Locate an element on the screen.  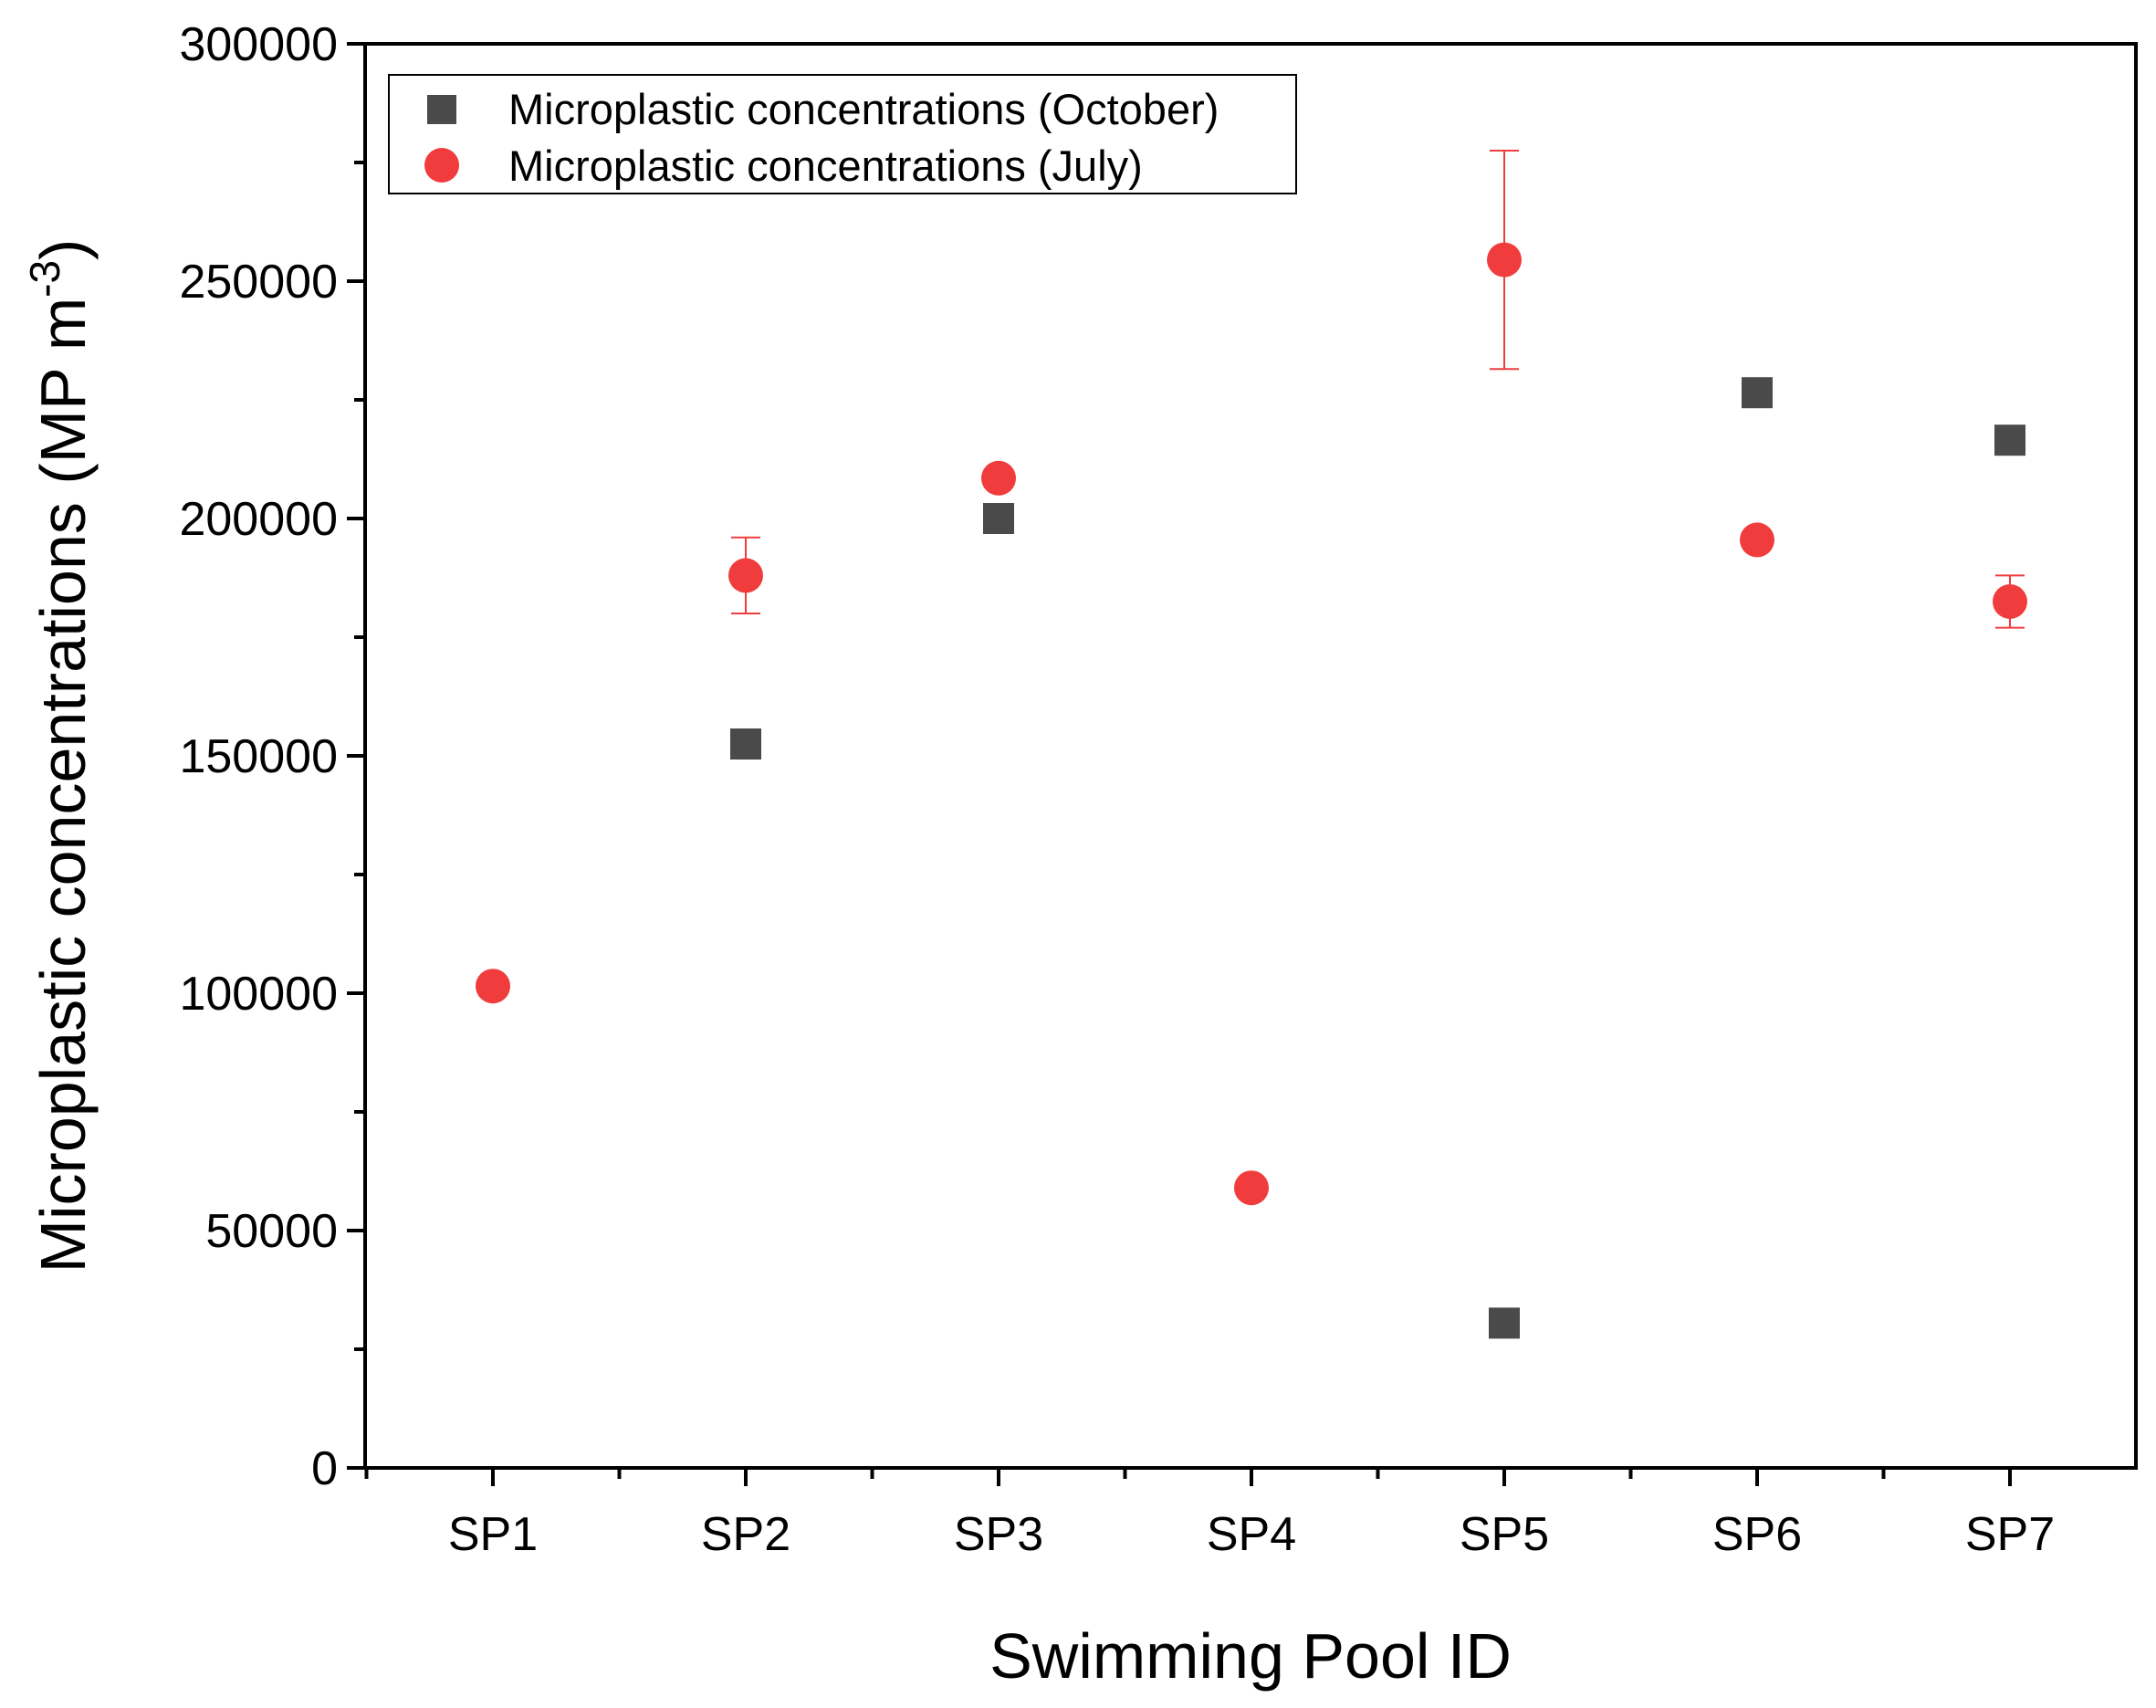
x-tick-label: SP7 is located at coordinates (2010, 1535).